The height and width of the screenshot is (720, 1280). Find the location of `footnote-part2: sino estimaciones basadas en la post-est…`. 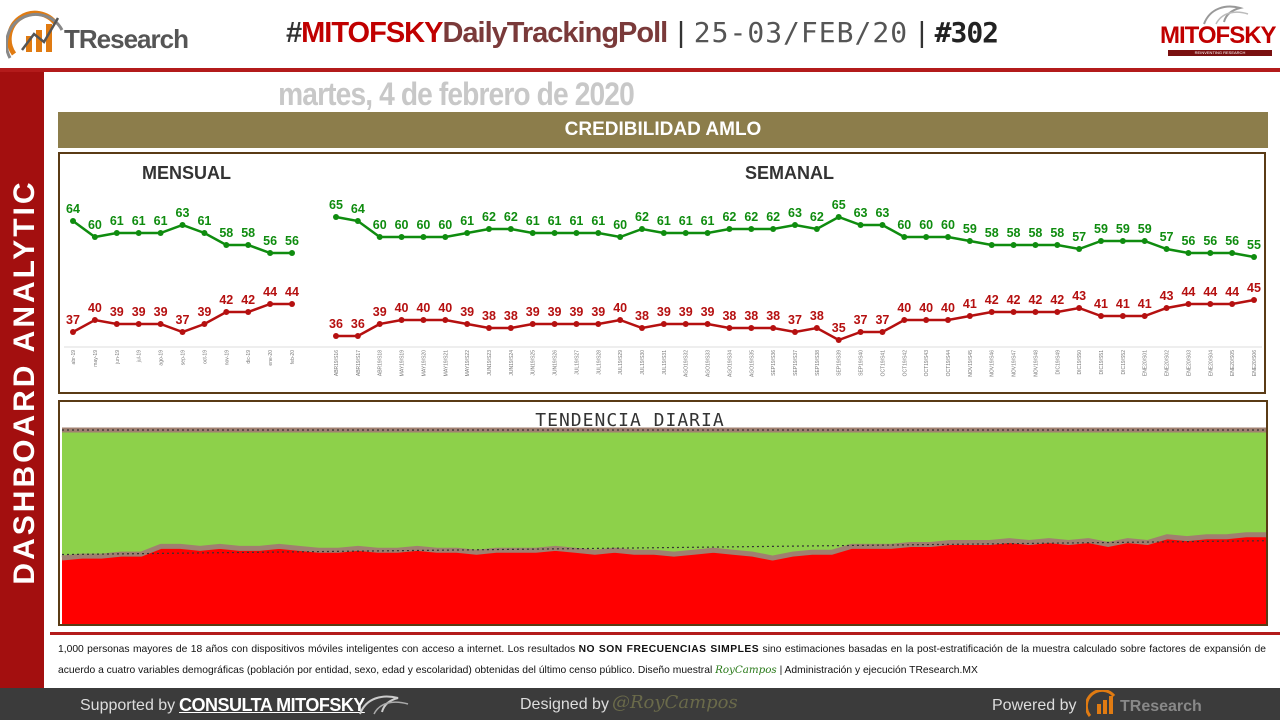

footnote-part2: sino estimaciones basadas en la post-est… is located at coordinates (662, 660).